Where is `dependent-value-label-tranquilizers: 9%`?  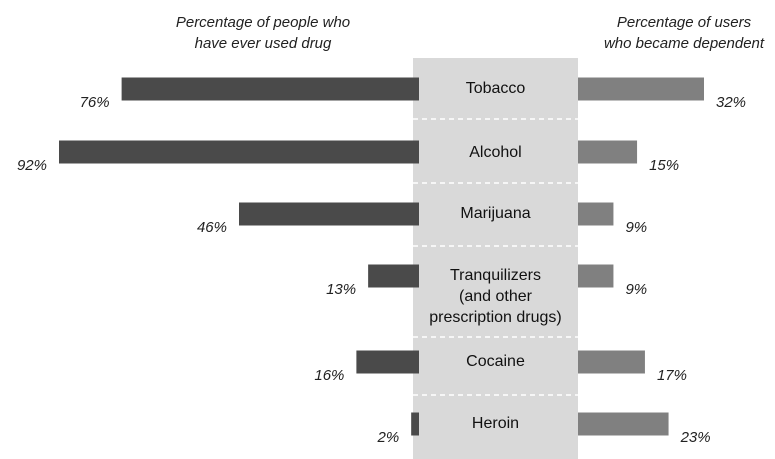
dependent-value-label-tranquilizers: 9% is located at coordinates (636, 289).